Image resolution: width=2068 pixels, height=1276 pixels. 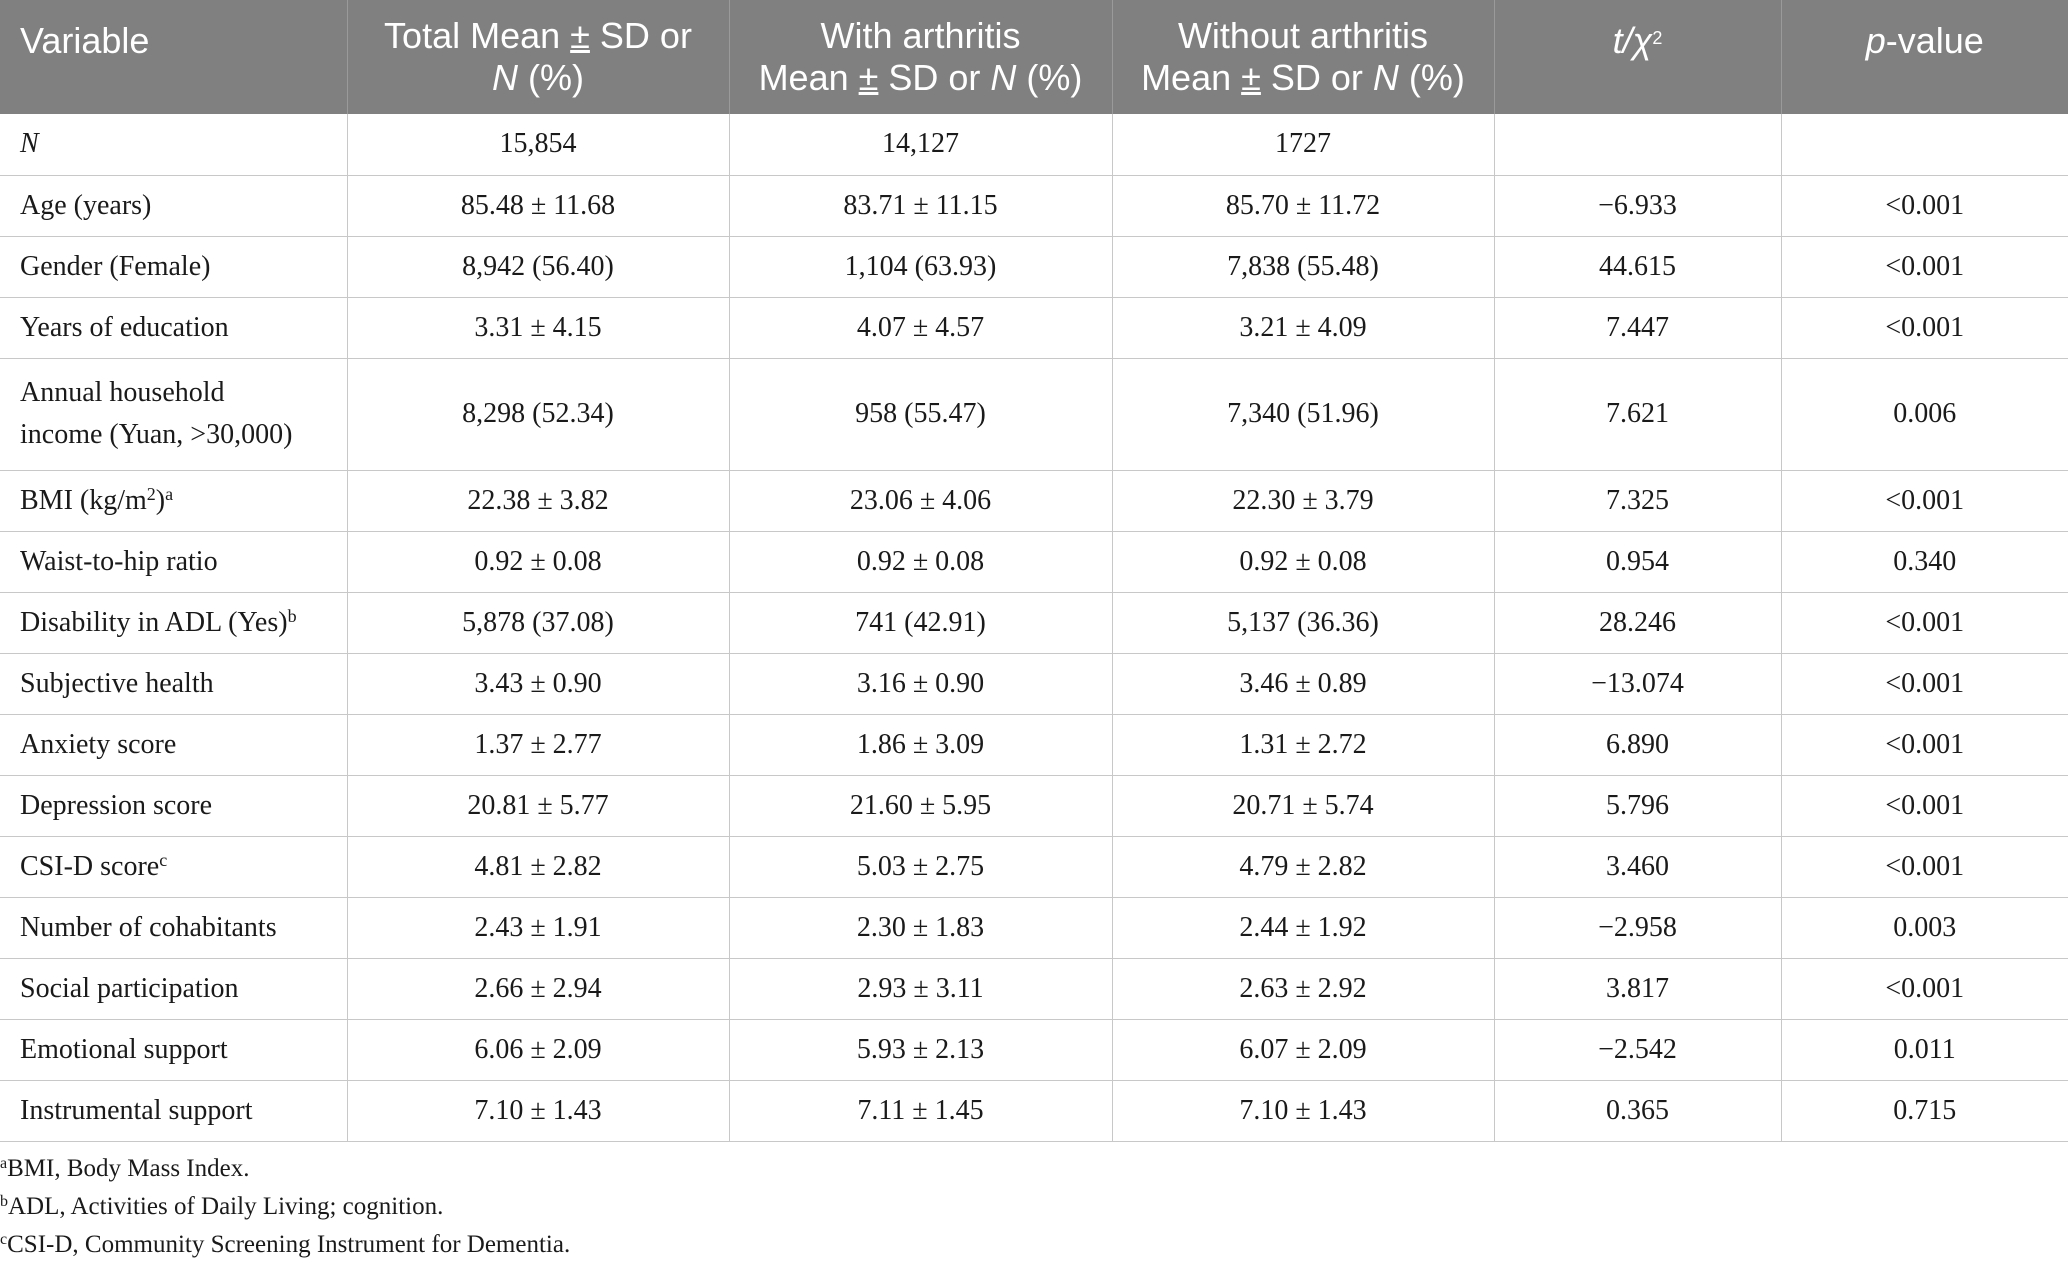 I want to click on cell-total: 6.06 ± 2.09, so click(x=537, y=1050).